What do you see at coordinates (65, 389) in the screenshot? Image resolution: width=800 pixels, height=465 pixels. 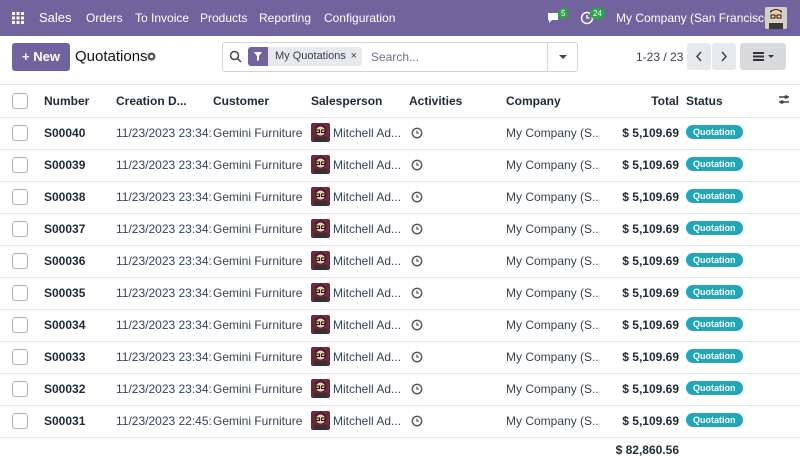 I see `order-number: S00032` at bounding box center [65, 389].